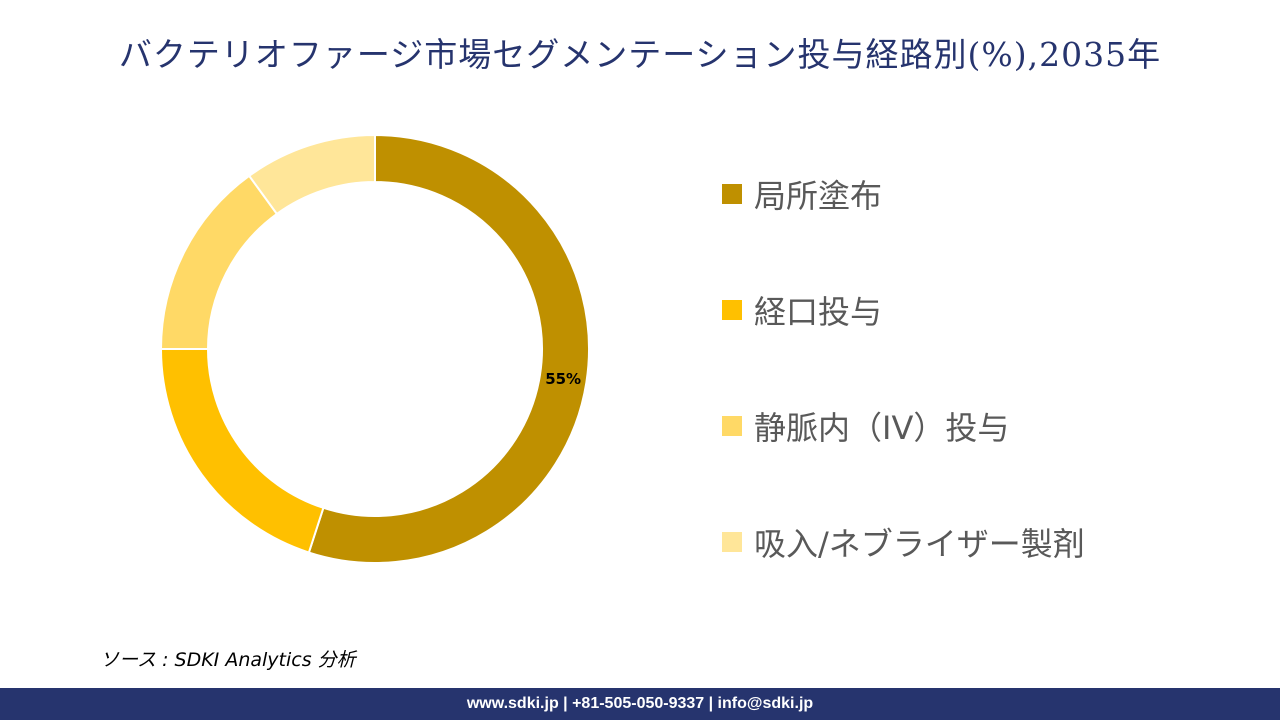 The height and width of the screenshot is (720, 1280). What do you see at coordinates (448, 348) in the screenshot?
I see `donut-slice-topical` at bounding box center [448, 348].